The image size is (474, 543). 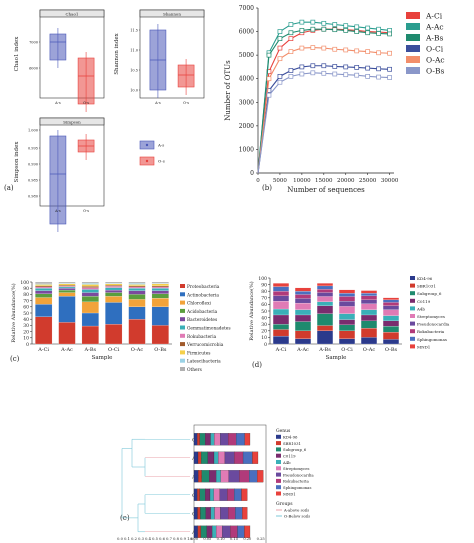 What do you see at coordinates (44, 289) in the screenshot?
I see `phylum-chart-bar-A-Ci-Gemmatimonadetes` at bounding box center [44, 289].